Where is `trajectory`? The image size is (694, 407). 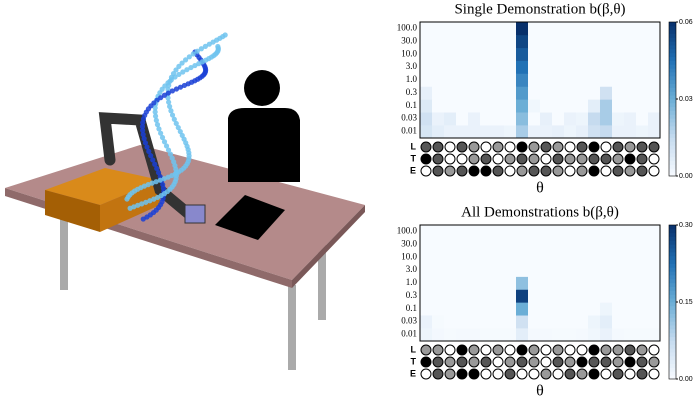
trajectory is located at coordinates (176, 127).